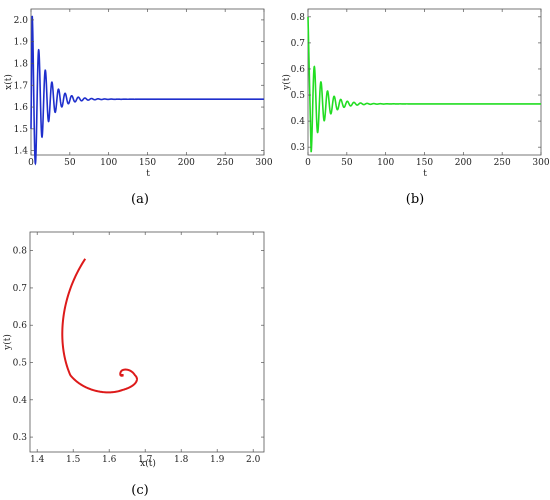 This screenshot has height=500, width=550. I want to click on panel-b-xtick-label: 100, so click(385, 163).